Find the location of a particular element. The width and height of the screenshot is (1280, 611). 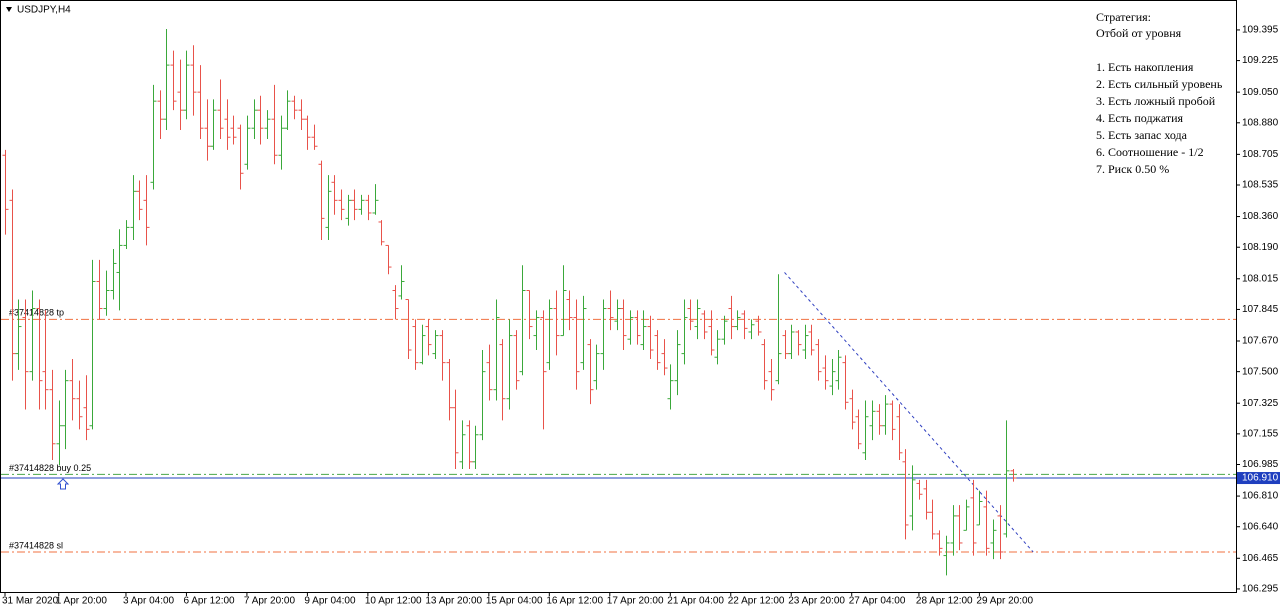

y-tick-label: 106.465 is located at coordinates (1260, 558).